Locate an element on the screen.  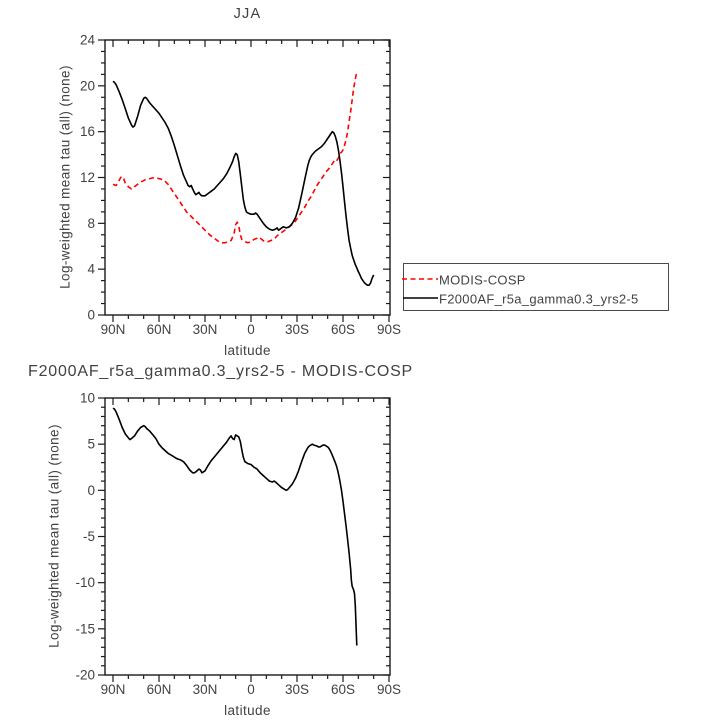
svg-text: 24 is located at coordinates (88, 40).